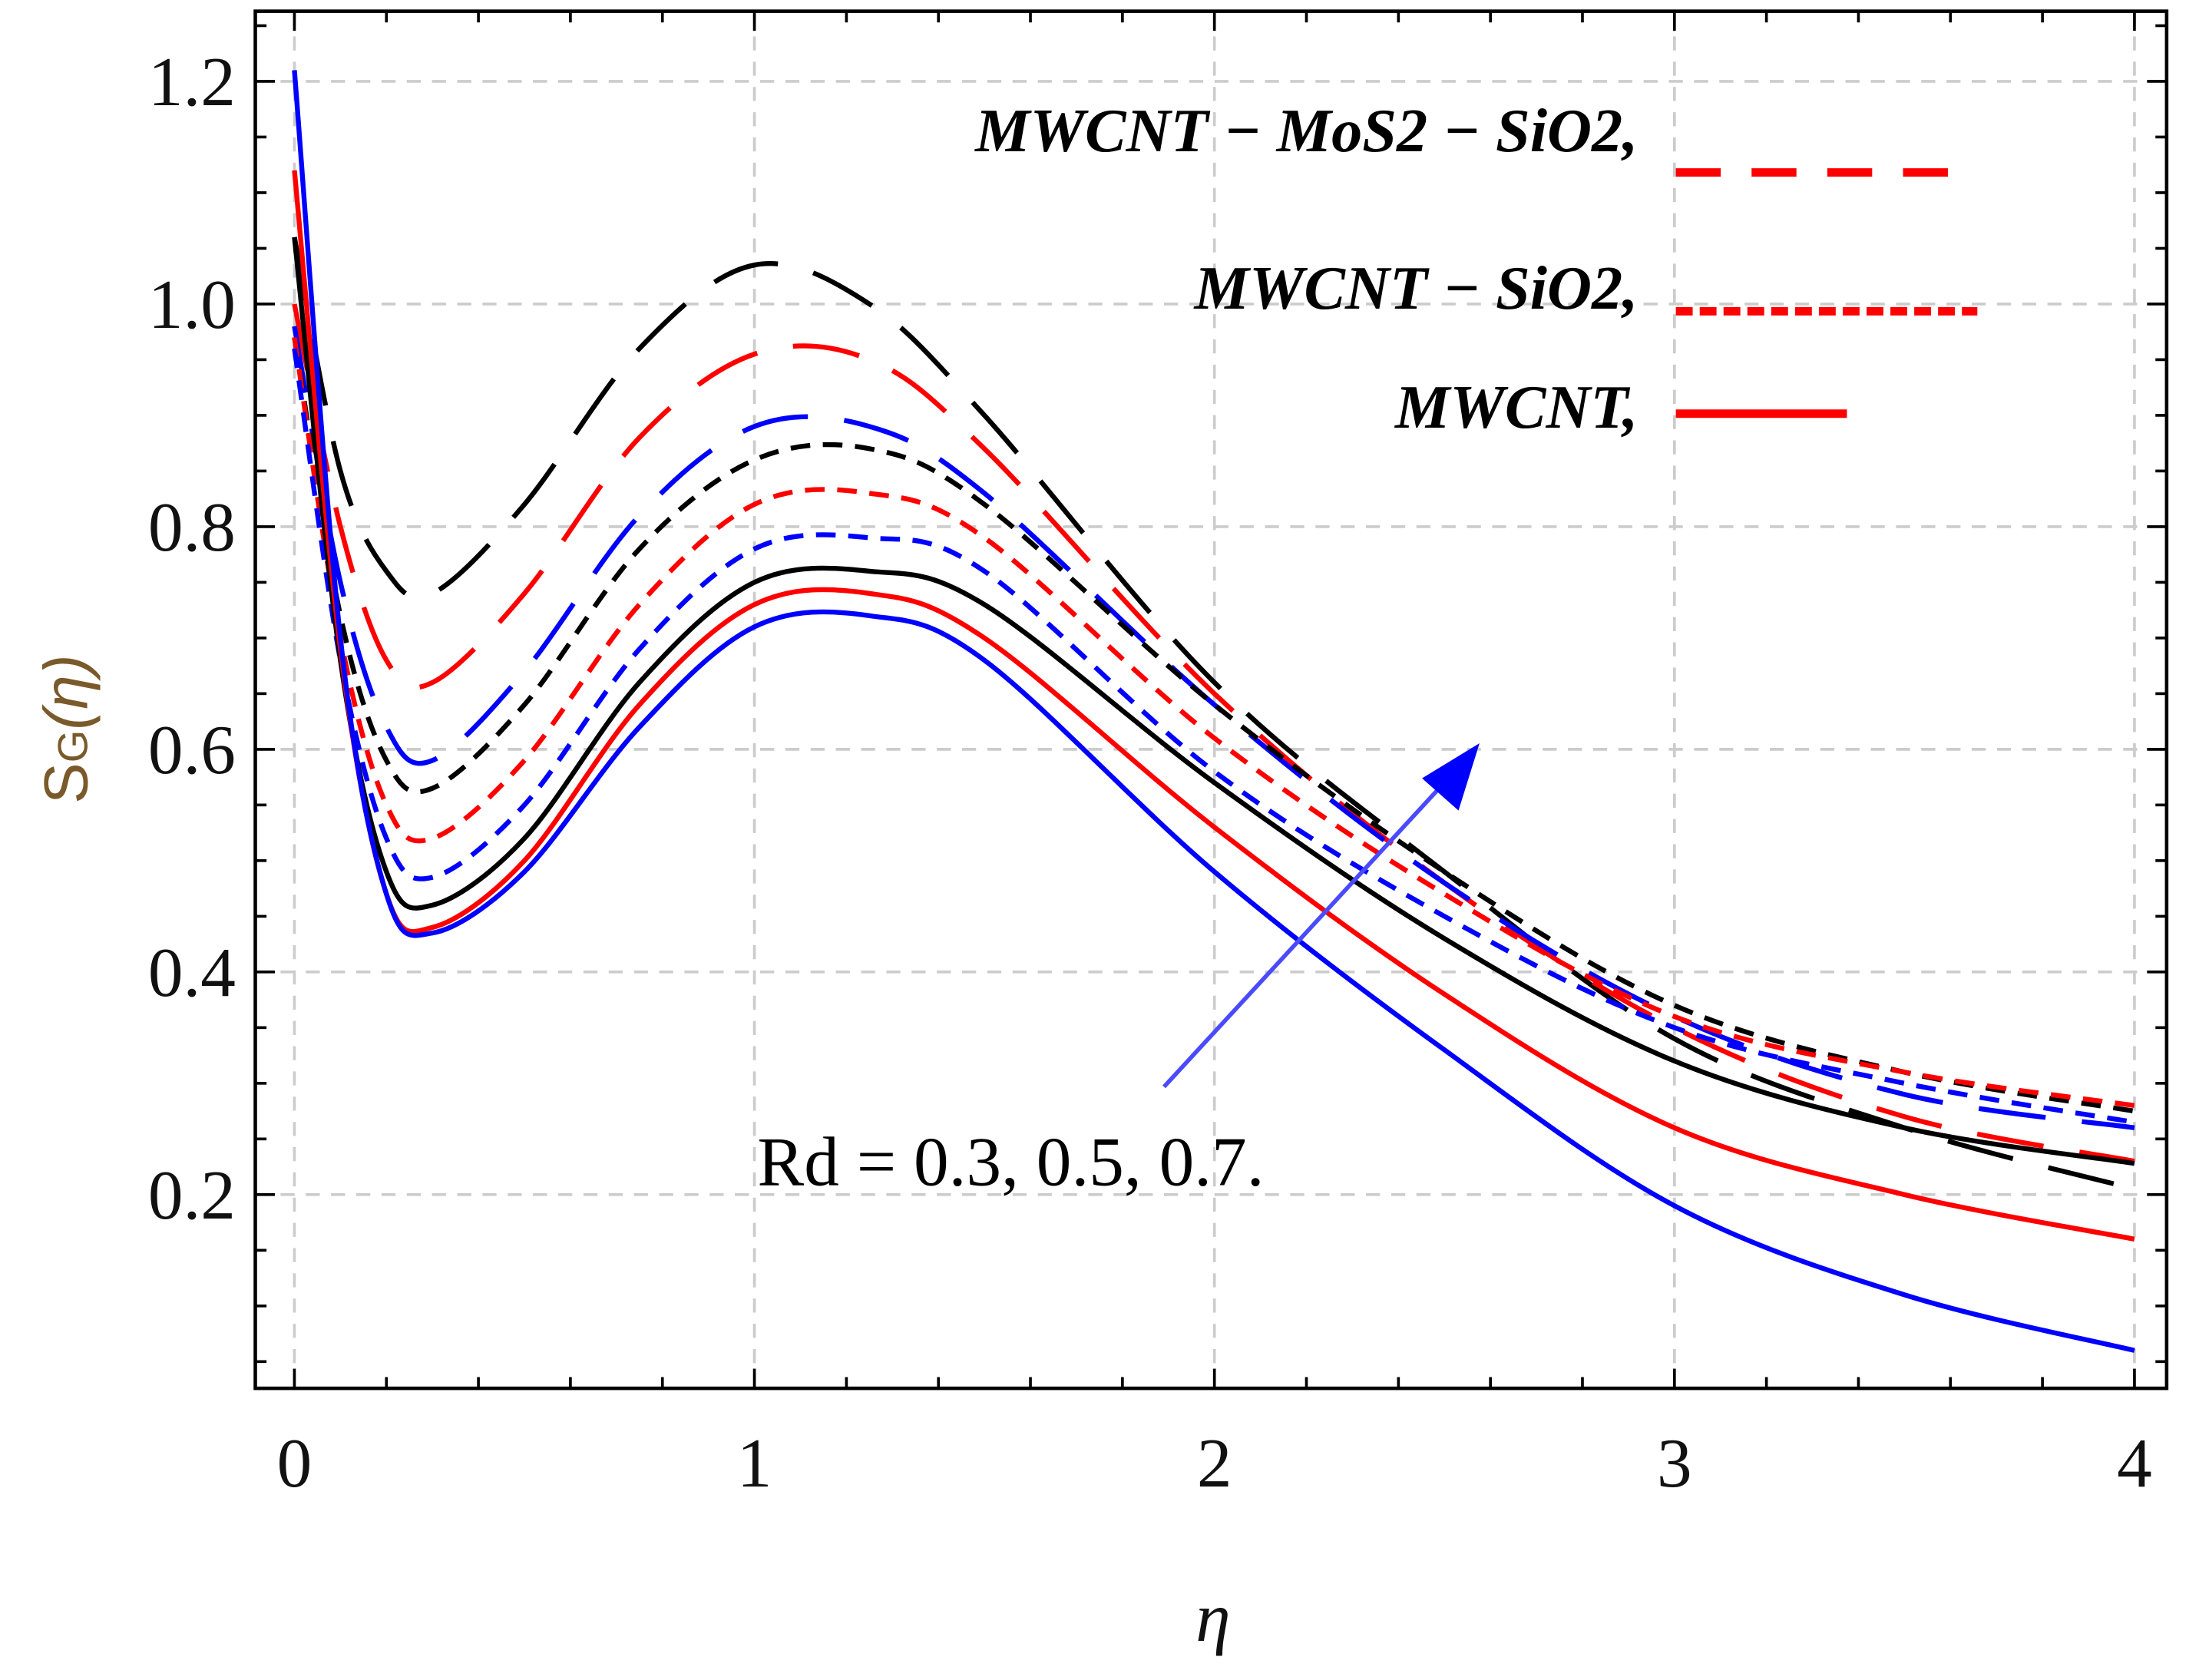  What do you see at coordinates (192, 304) in the screenshot?
I see `y-tick-label: 1.0` at bounding box center [192, 304].